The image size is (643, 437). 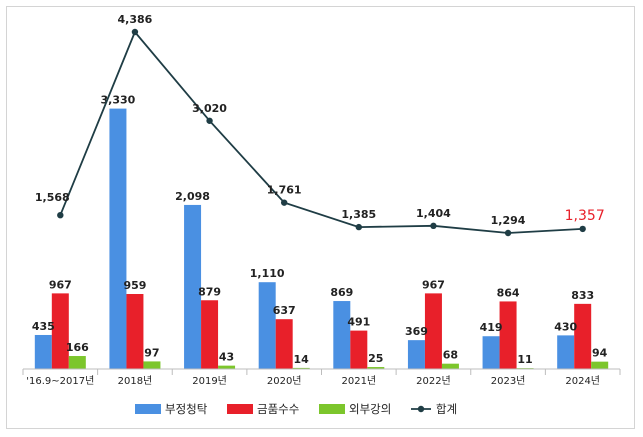 I want to click on bar-금품수수-1, so click(x=135, y=331).